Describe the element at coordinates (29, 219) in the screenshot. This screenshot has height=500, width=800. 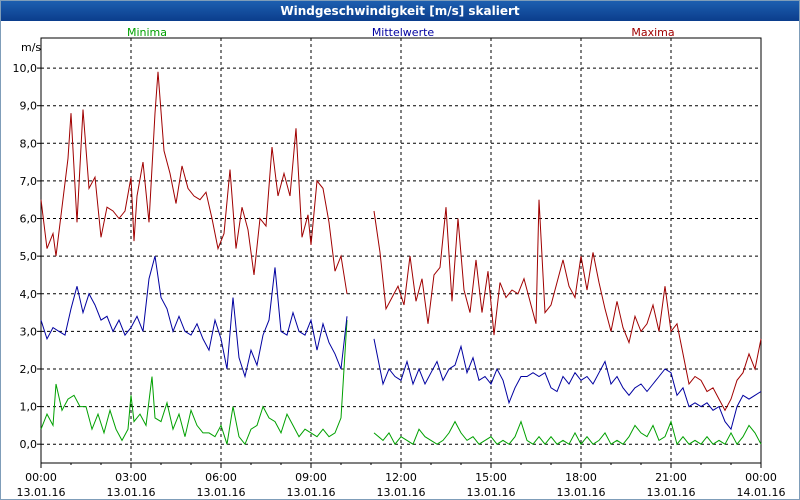
I see `y-tick-label: 6,0` at that location.